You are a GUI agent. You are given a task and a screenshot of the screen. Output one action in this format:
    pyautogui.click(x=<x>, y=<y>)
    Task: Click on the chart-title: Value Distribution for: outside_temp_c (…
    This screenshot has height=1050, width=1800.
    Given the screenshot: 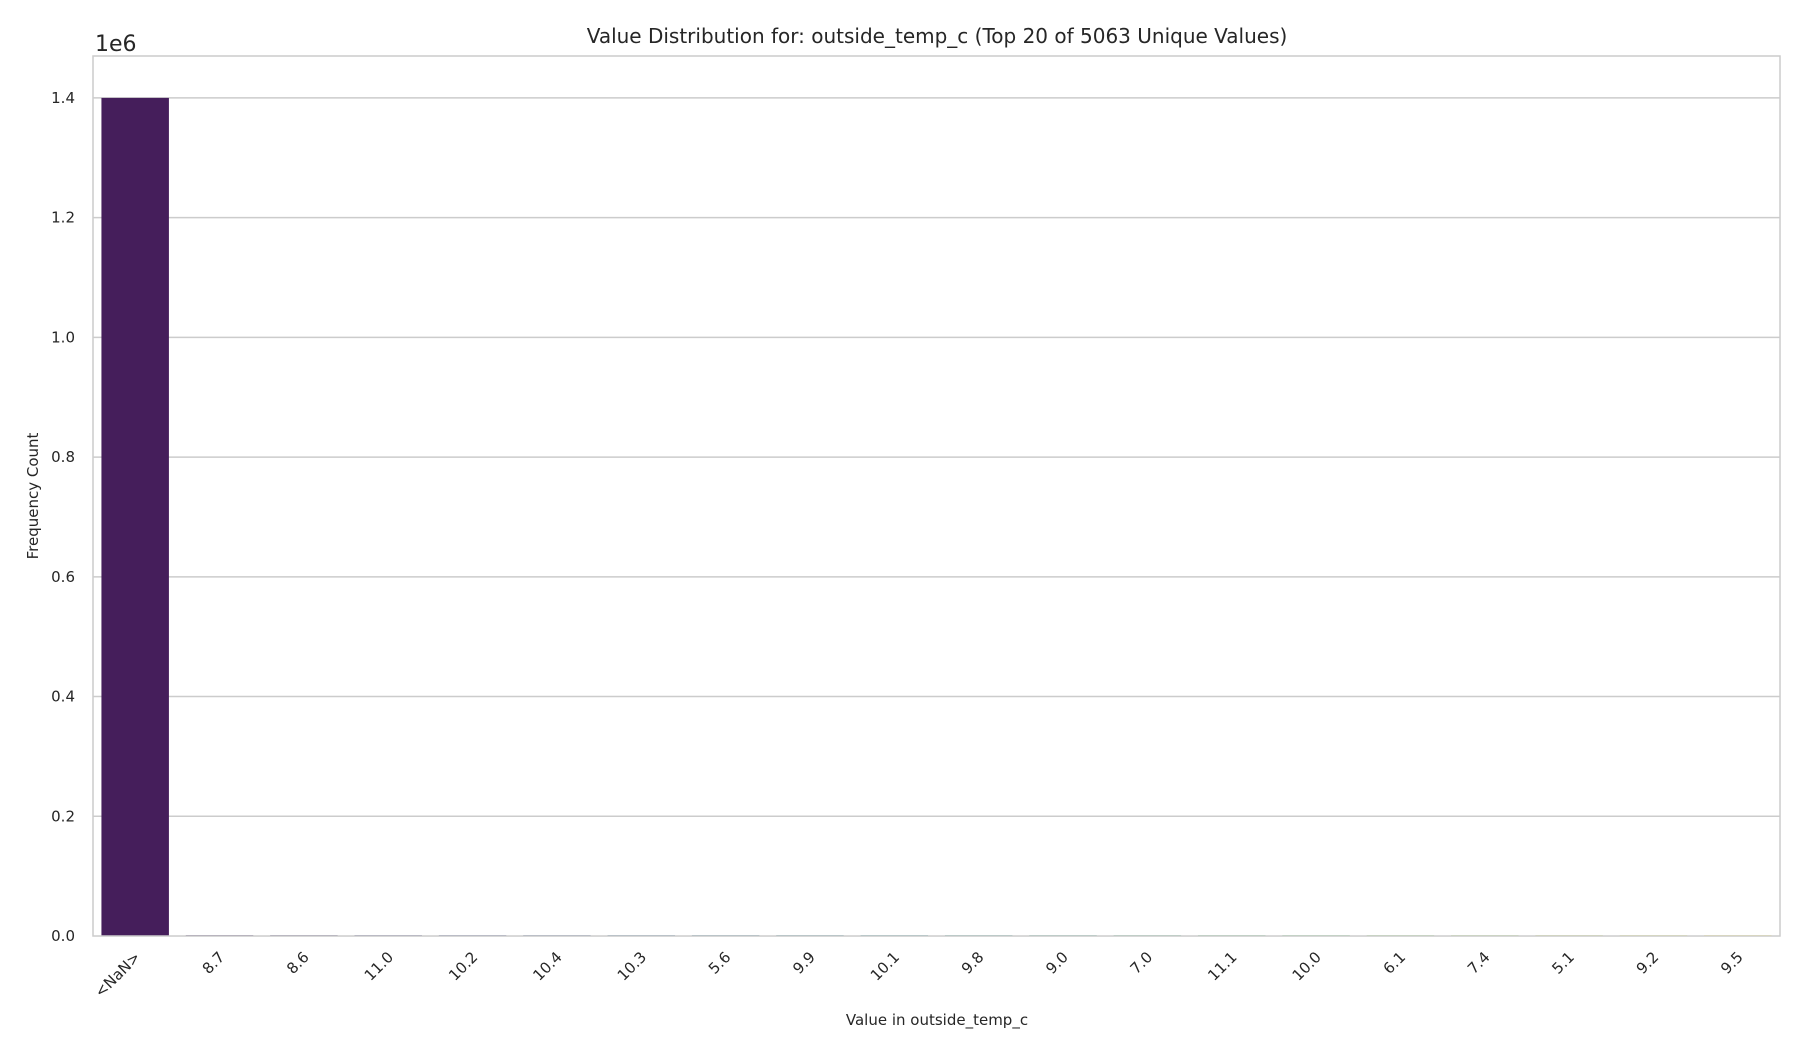 What is the action you would take?
    pyautogui.click(x=937, y=36)
    